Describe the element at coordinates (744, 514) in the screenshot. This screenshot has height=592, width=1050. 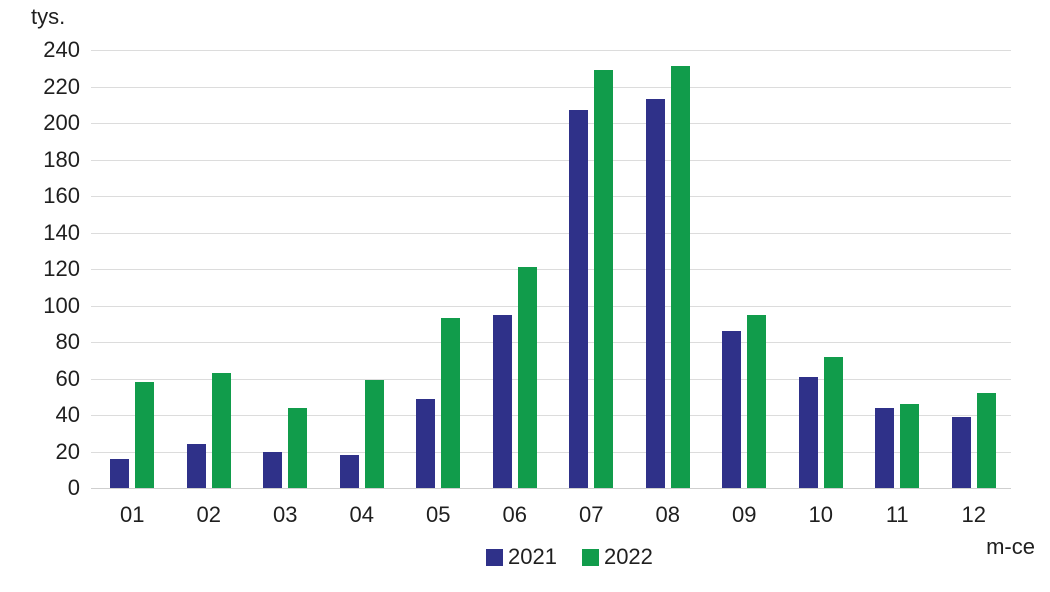
I see `x-tick-label: 09` at that location.